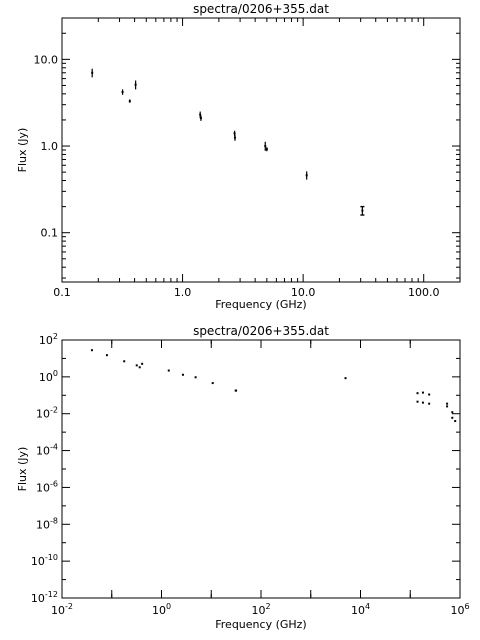 The width and height of the screenshot is (480, 640). Describe the element at coordinates (48, 339) in the screenshot. I see `y-tick-label: 10²` at that location.